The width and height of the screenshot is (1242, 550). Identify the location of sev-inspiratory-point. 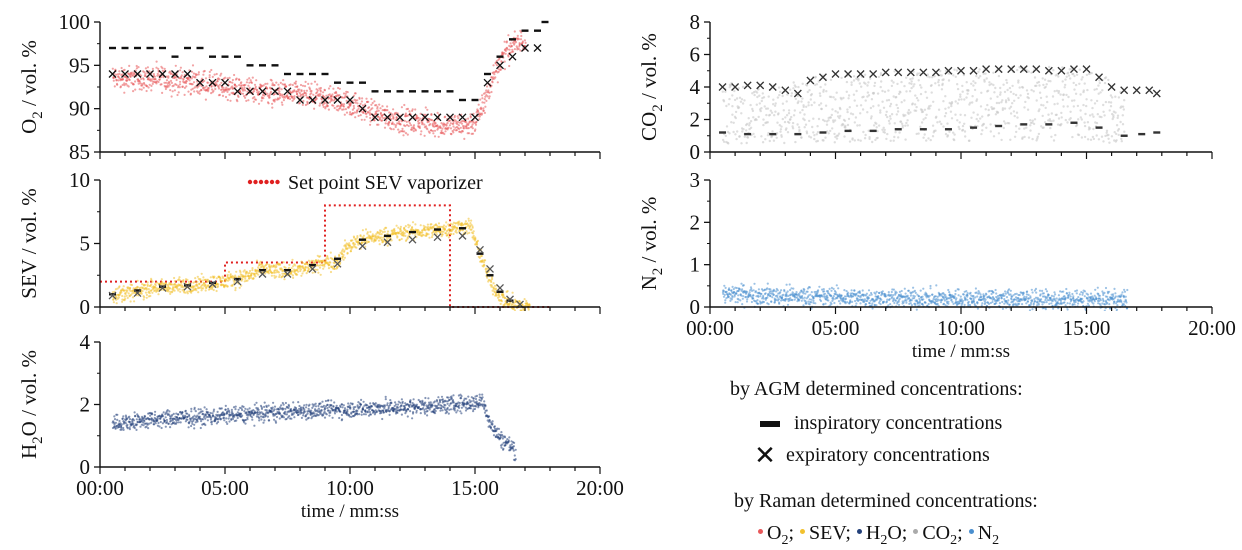
(387, 236).